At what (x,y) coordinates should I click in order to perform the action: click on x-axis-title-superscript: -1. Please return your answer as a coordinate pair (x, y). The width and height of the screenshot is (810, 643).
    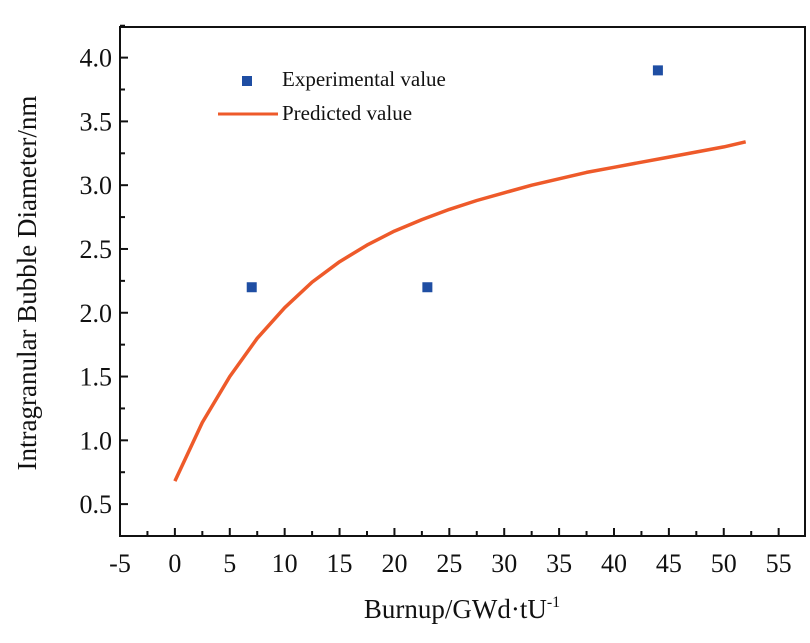
    Looking at the image, I should click on (553, 602).